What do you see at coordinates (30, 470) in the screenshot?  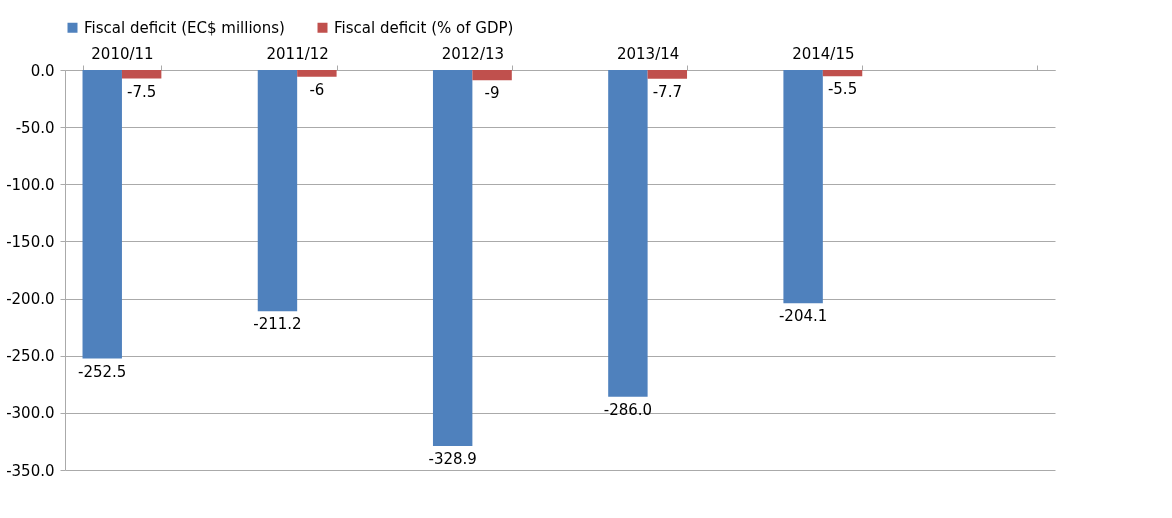 I see `y-tick-label: -350.0` at bounding box center [30, 470].